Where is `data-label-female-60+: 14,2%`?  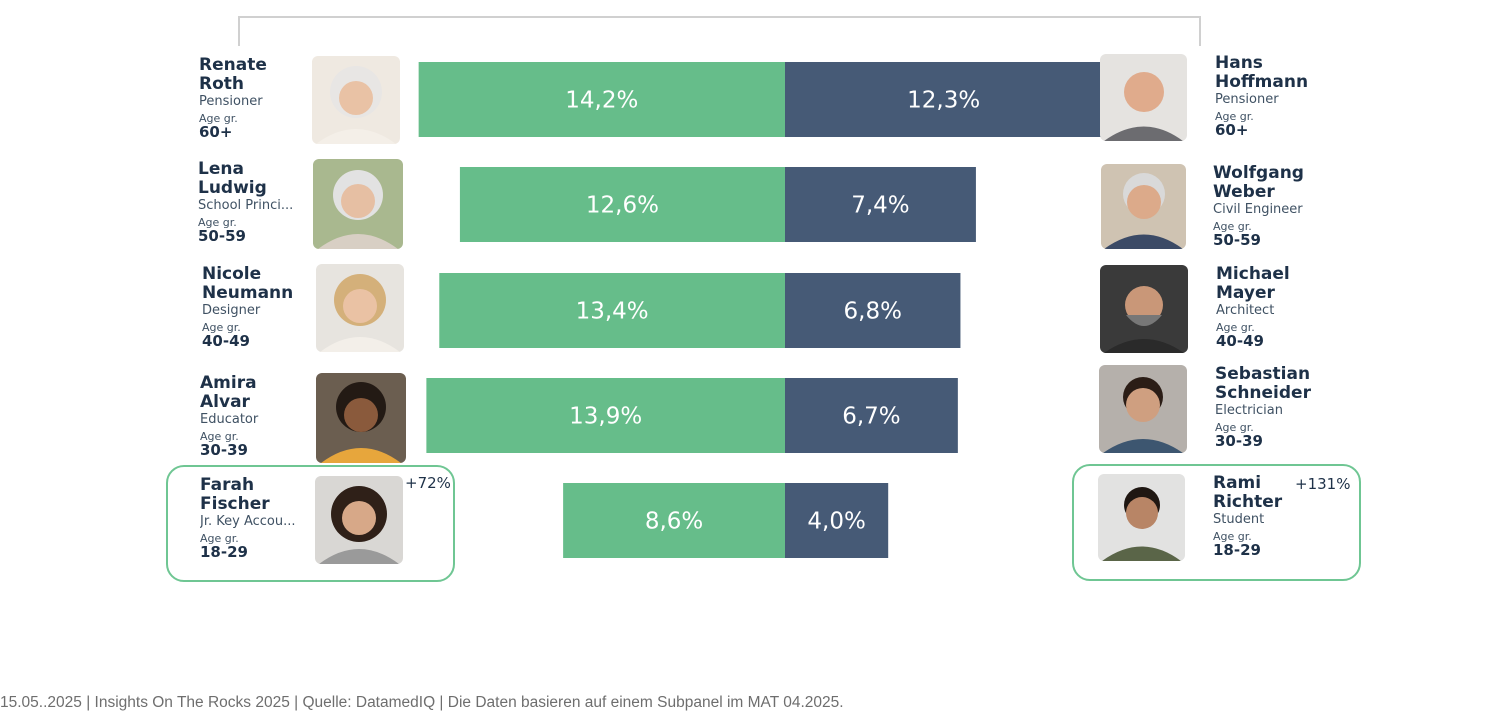 data-label-female-60+: 14,2% is located at coordinates (601, 101).